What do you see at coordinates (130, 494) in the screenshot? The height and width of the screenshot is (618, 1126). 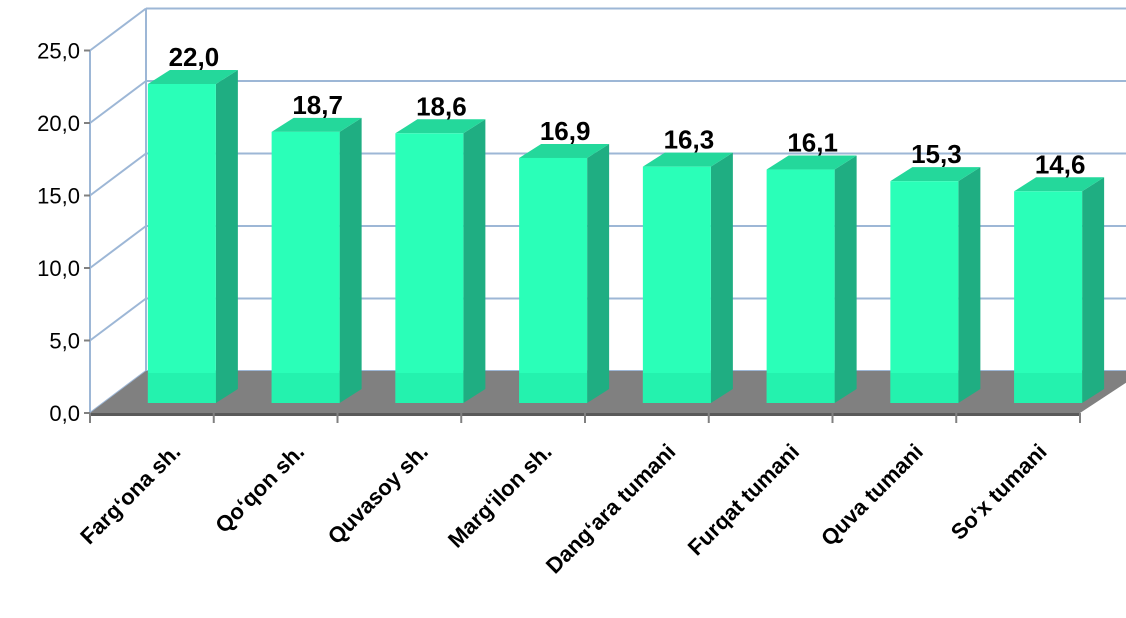 I see `category-label: Farg‘ona sh.` at bounding box center [130, 494].